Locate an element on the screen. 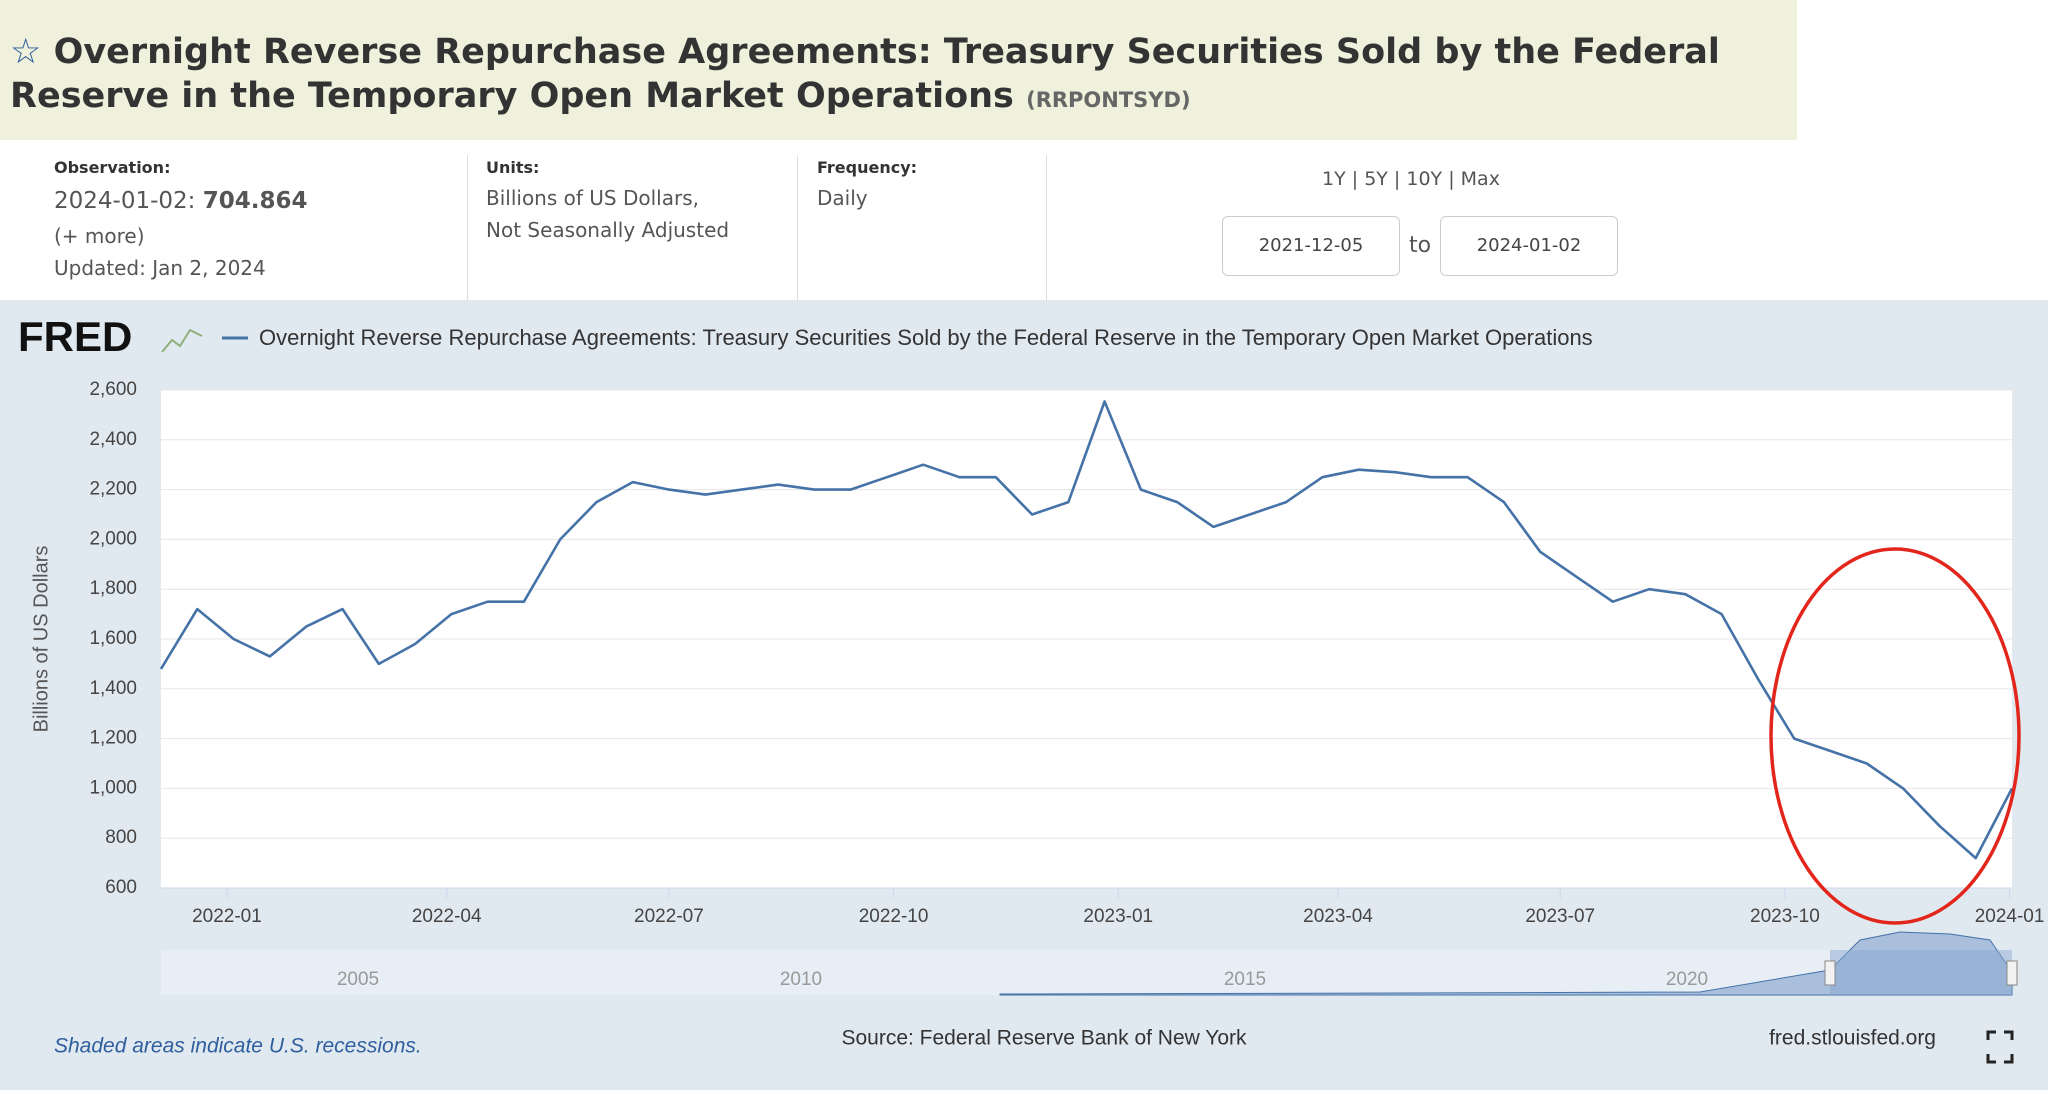 This screenshot has height=1094, width=2048. fullscreen-icon is located at coordinates (2000, 1047).